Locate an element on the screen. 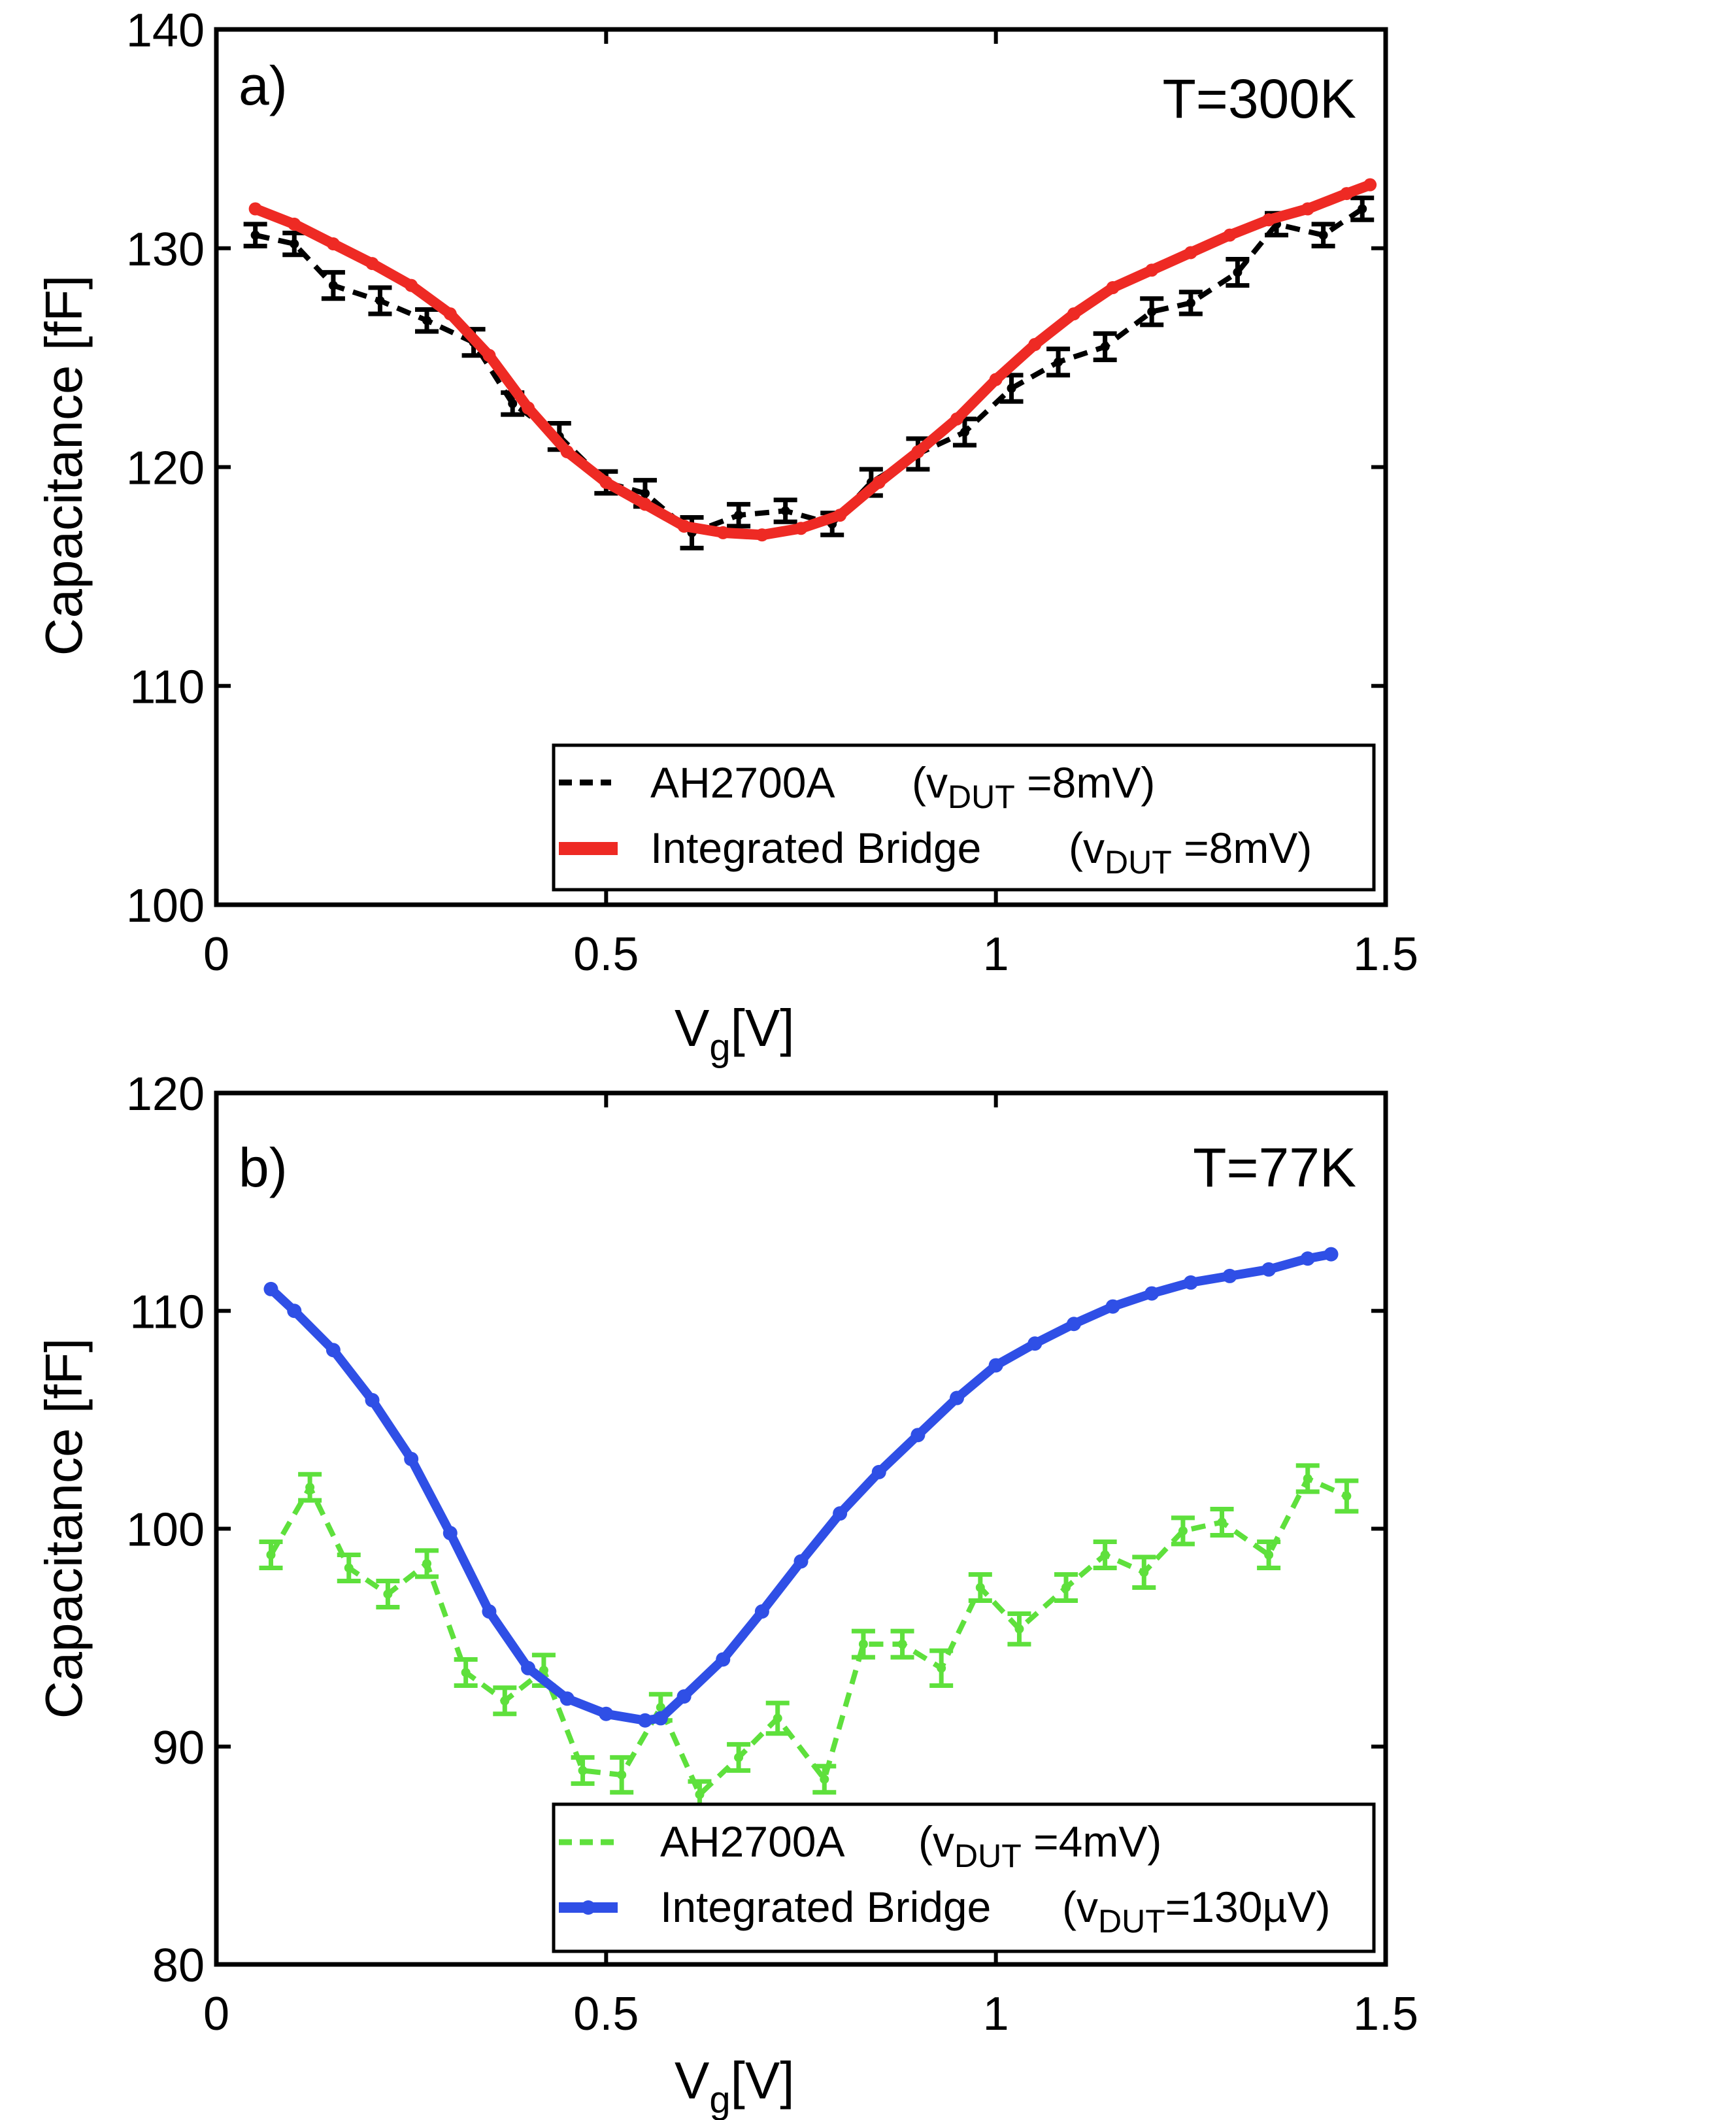 Image resolution: width=1736 pixels, height=2120 pixels. y-tick-label: 120 is located at coordinates (165, 469).